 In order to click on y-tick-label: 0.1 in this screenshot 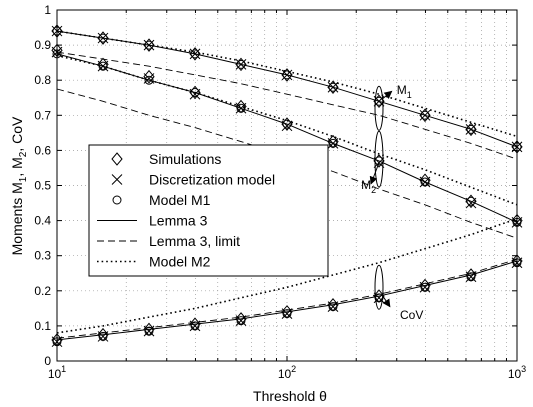, I will do `click(42, 326)`.